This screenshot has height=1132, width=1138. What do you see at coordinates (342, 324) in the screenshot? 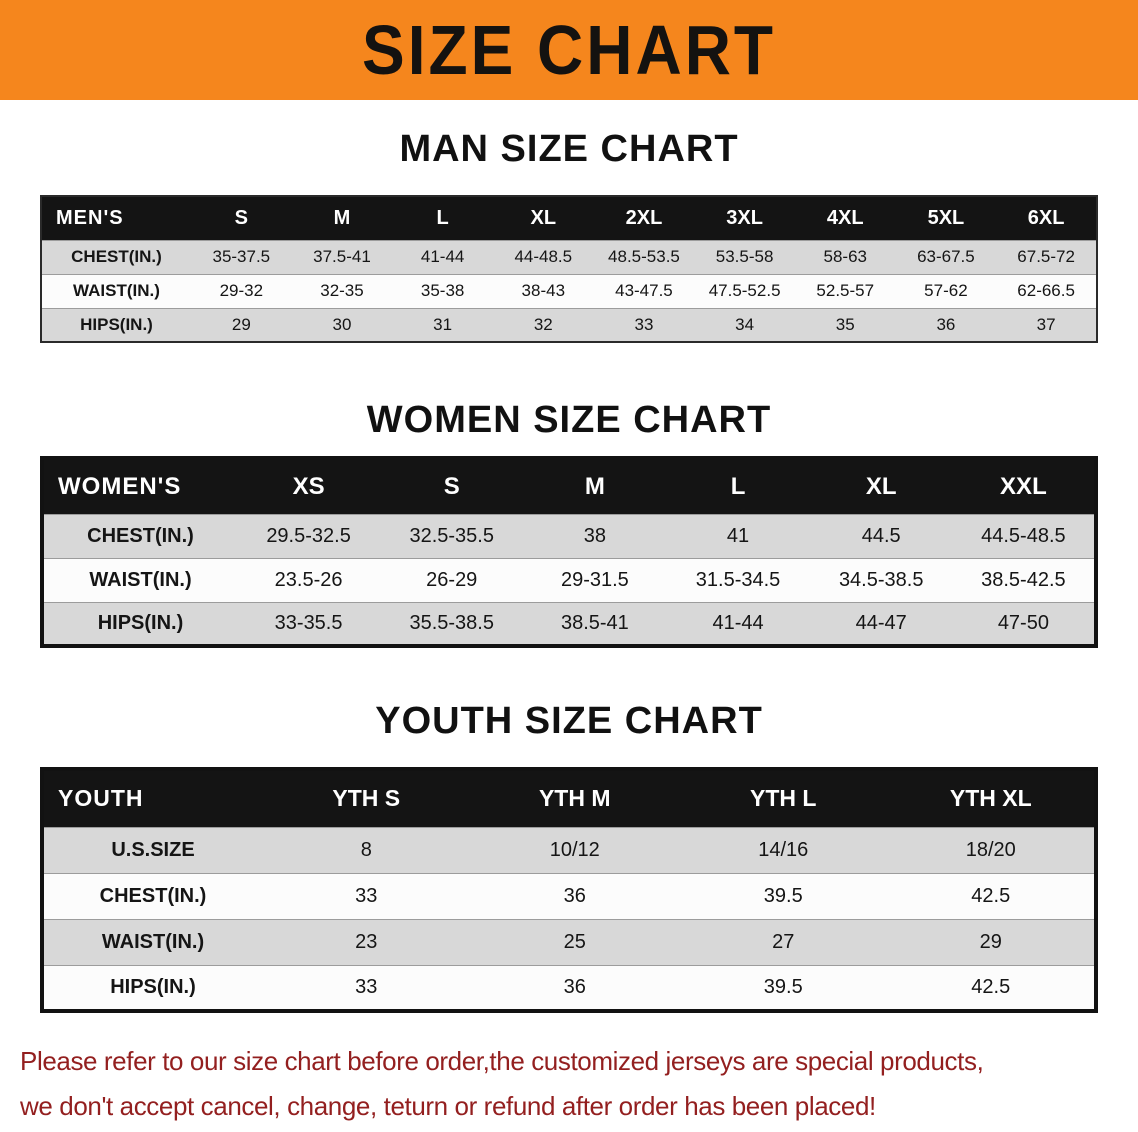
I see `table-cell: 30` at bounding box center [342, 324].